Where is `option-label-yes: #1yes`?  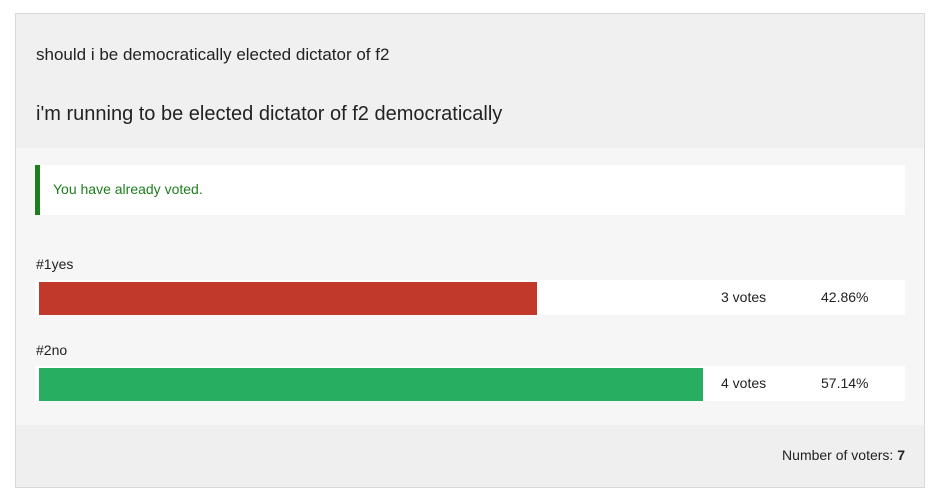
option-label-yes: #1yes is located at coordinates (55, 264).